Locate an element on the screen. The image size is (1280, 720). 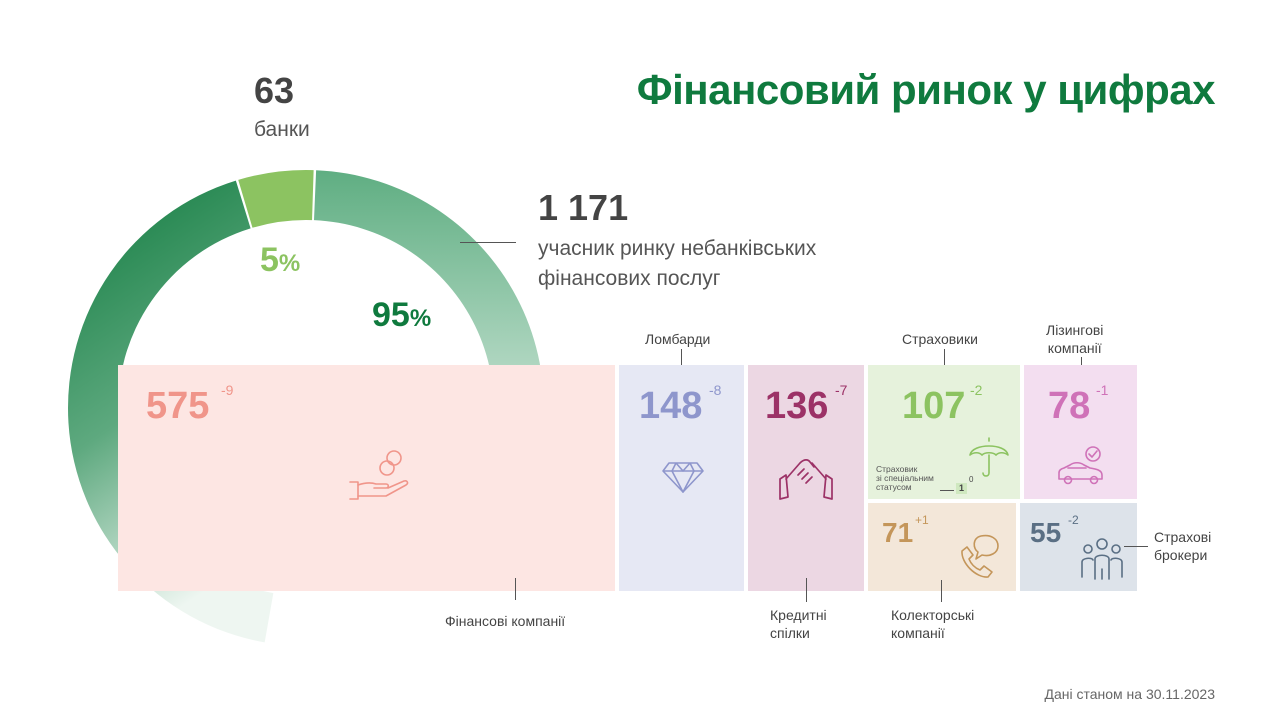
cell-finance-companies: 575 -9 is located at coordinates (366, 478).